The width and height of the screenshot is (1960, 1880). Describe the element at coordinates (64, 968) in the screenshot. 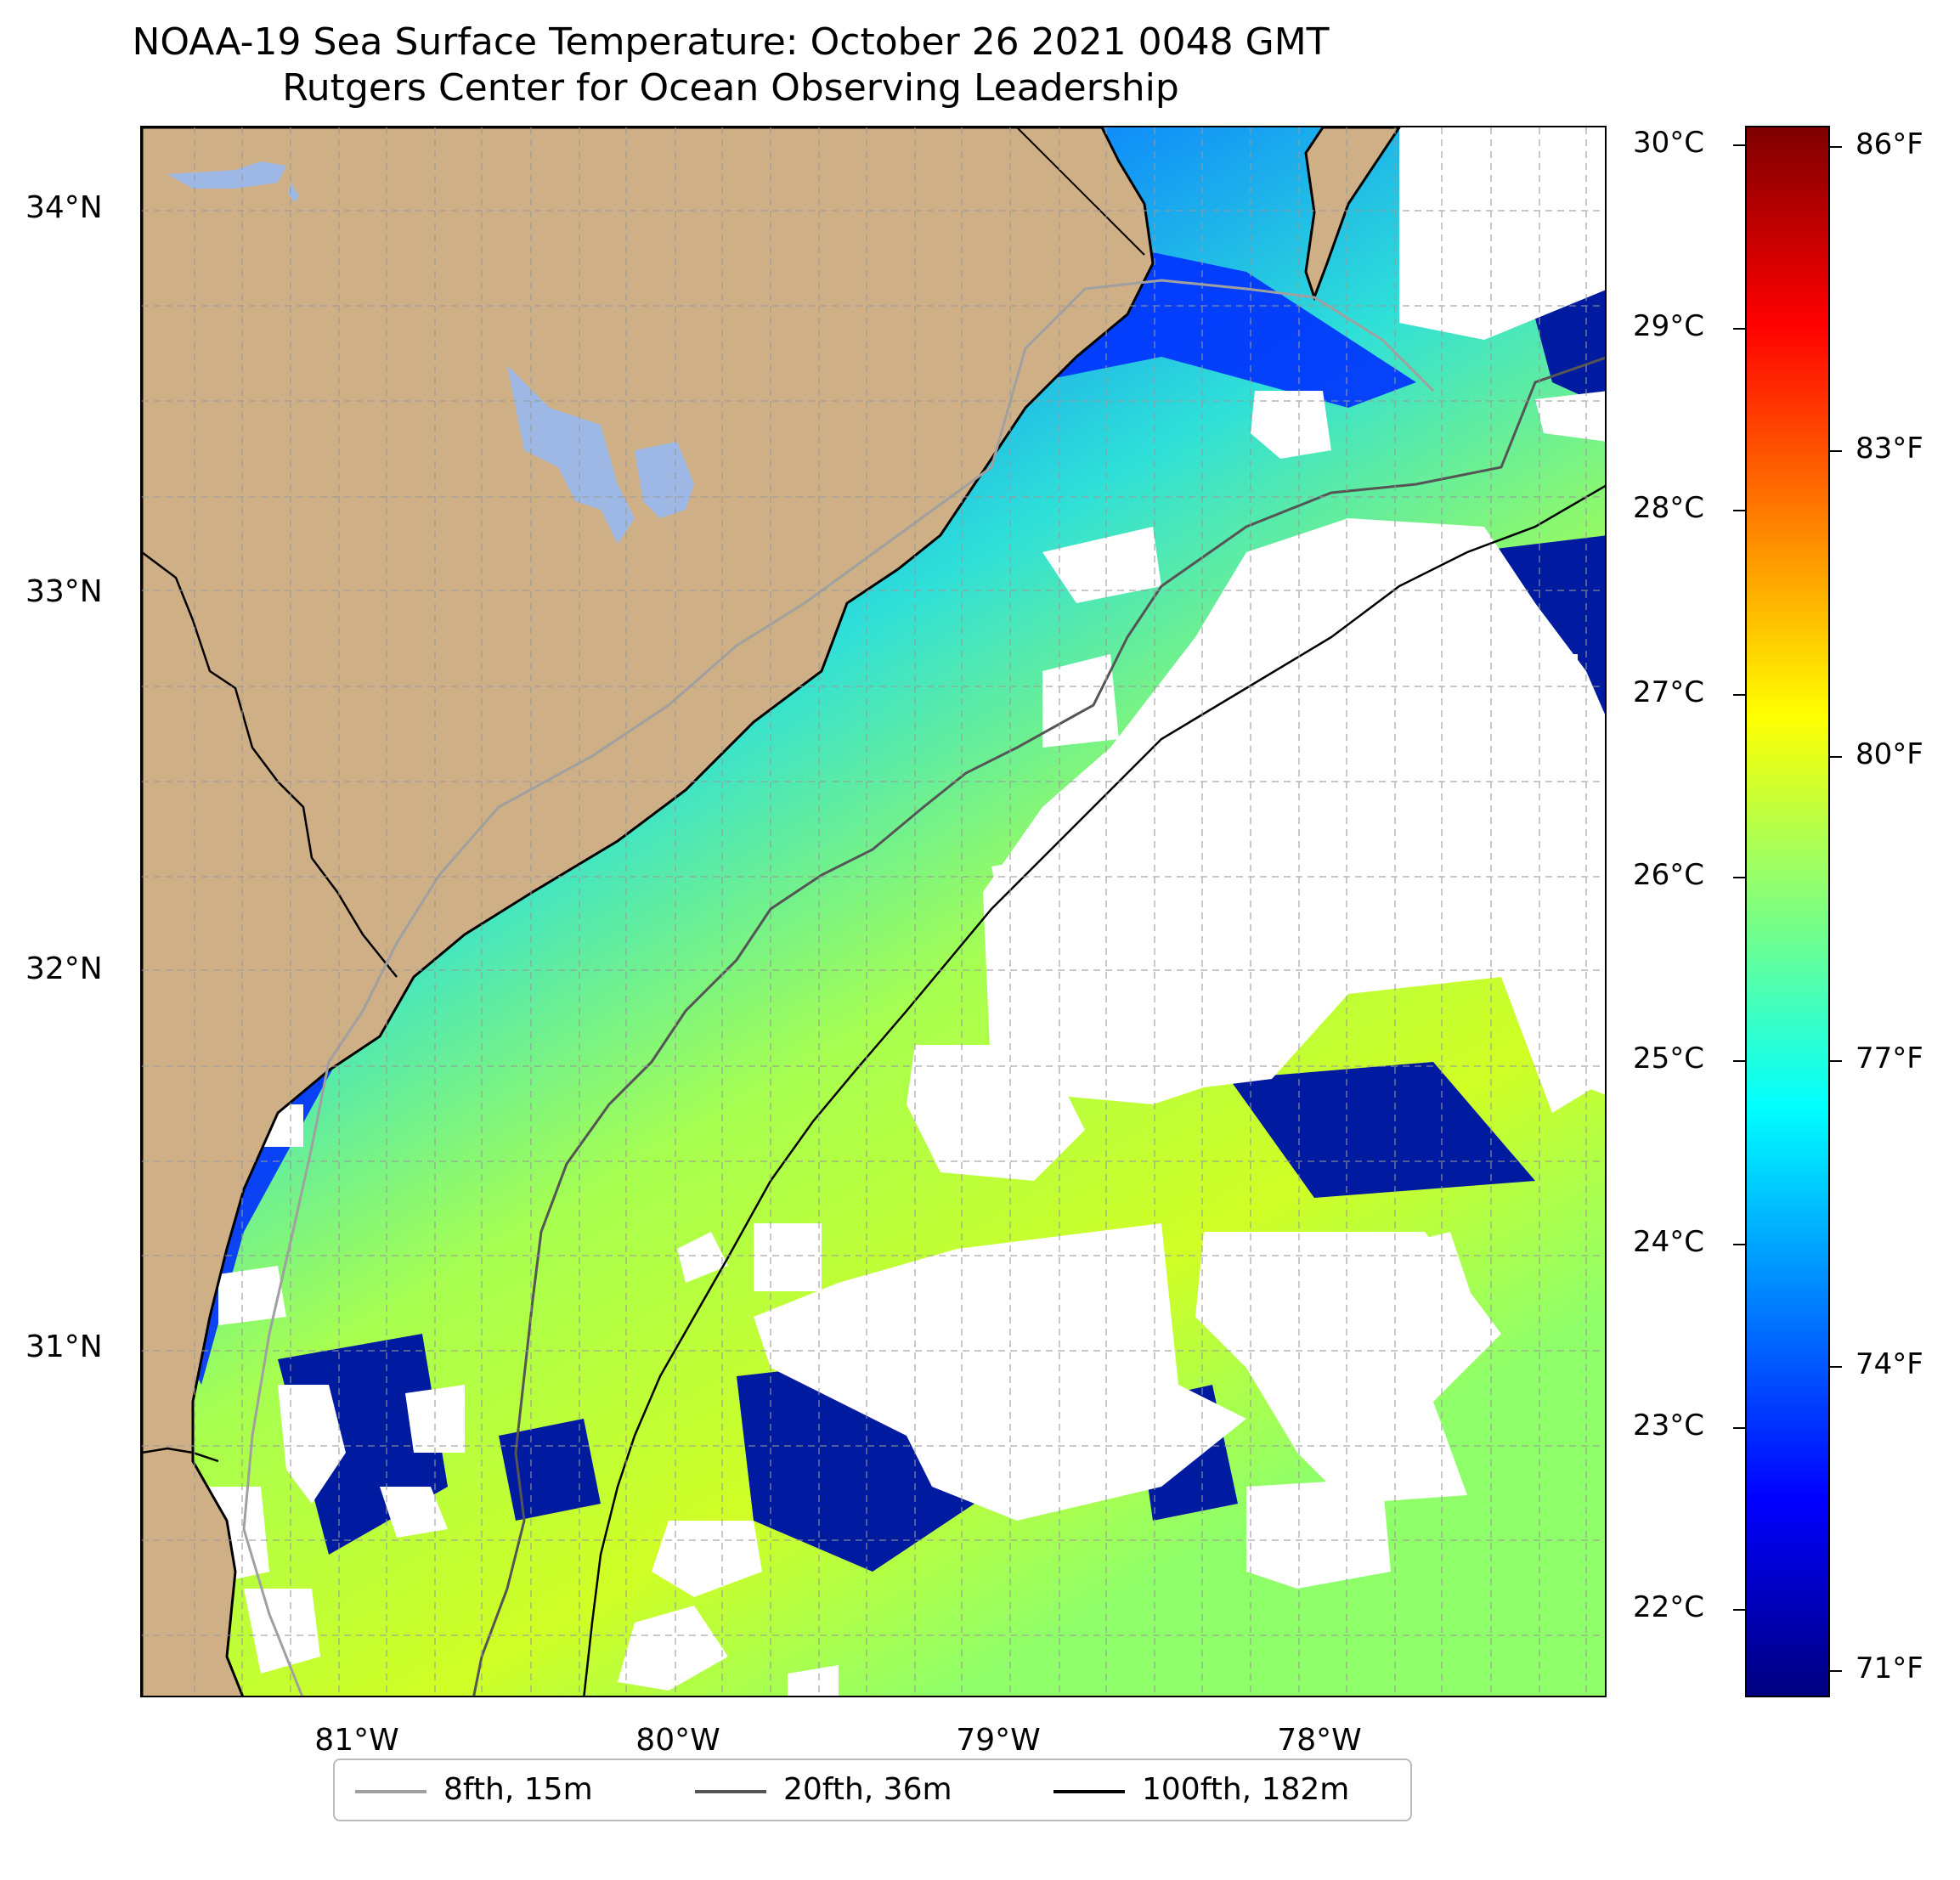

I see `lat-label-32n: 32°N` at that location.